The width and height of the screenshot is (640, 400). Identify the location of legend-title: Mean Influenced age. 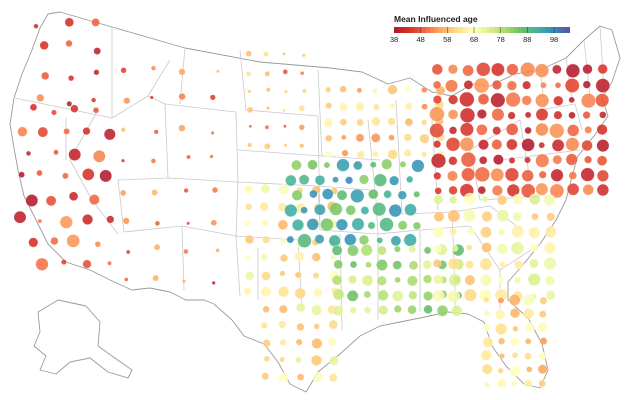
(436, 19).